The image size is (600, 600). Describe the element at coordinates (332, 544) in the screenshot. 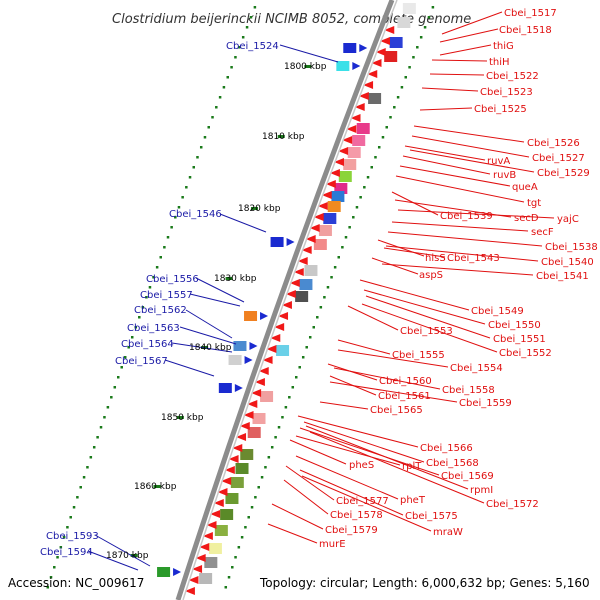

I see `gene-label: murE` at that location.